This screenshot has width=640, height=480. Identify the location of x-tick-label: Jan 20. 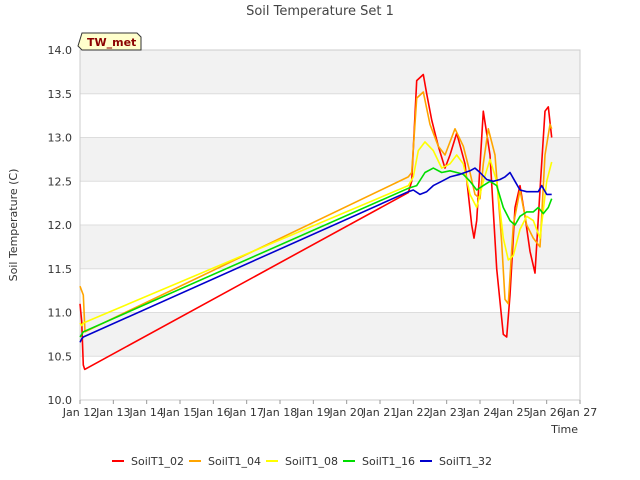
(345, 412).